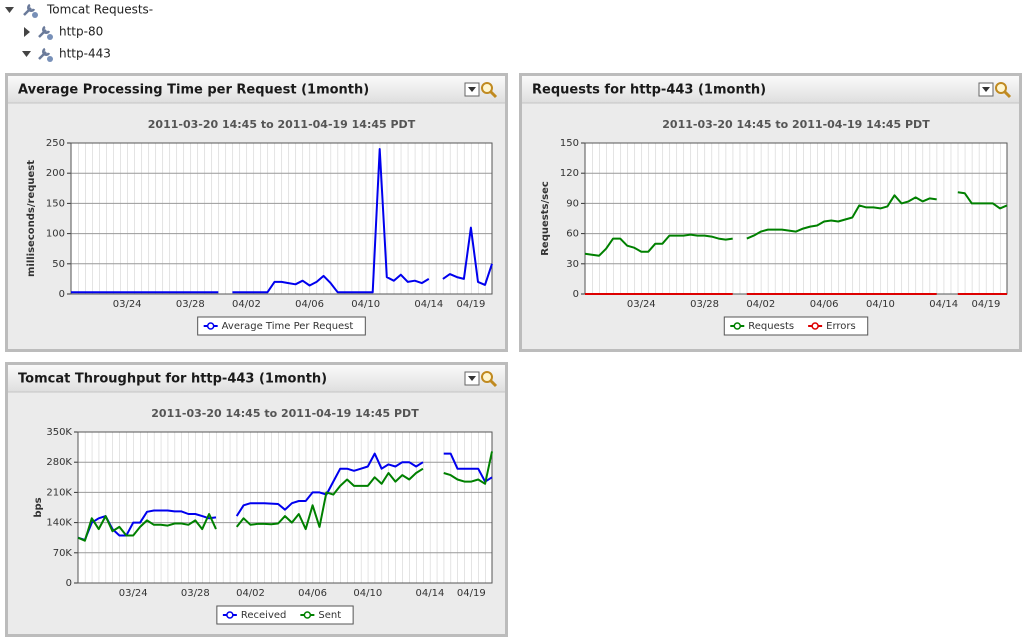  What do you see at coordinates (841, 326) in the screenshot?
I see `legend-label: Errors` at bounding box center [841, 326].